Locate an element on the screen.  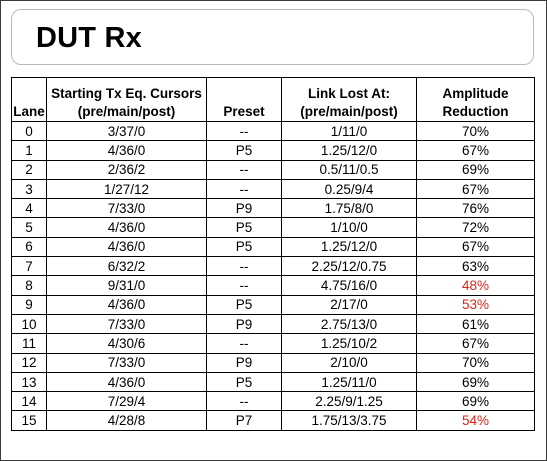
header-link-line2: (pre/main/post) is located at coordinates (349, 111).